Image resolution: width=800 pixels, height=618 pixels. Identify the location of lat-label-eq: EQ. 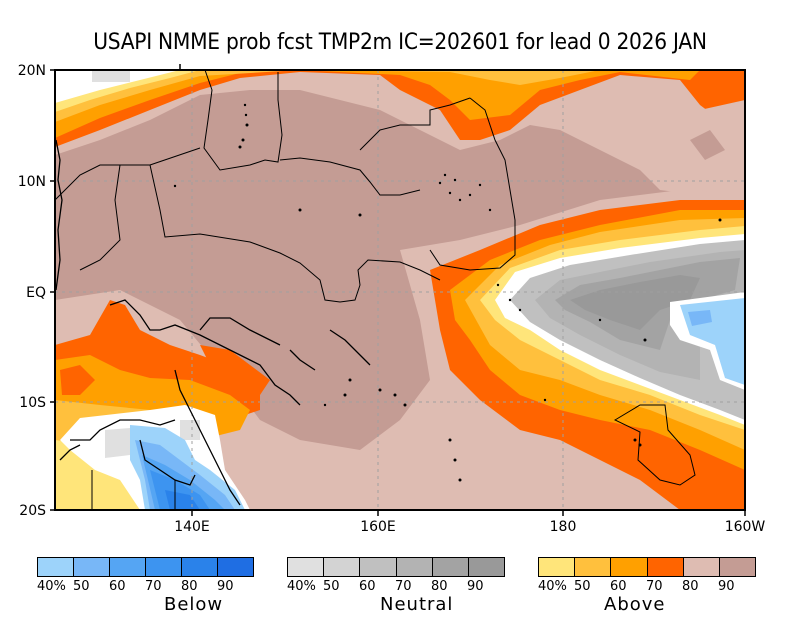
(36, 293).